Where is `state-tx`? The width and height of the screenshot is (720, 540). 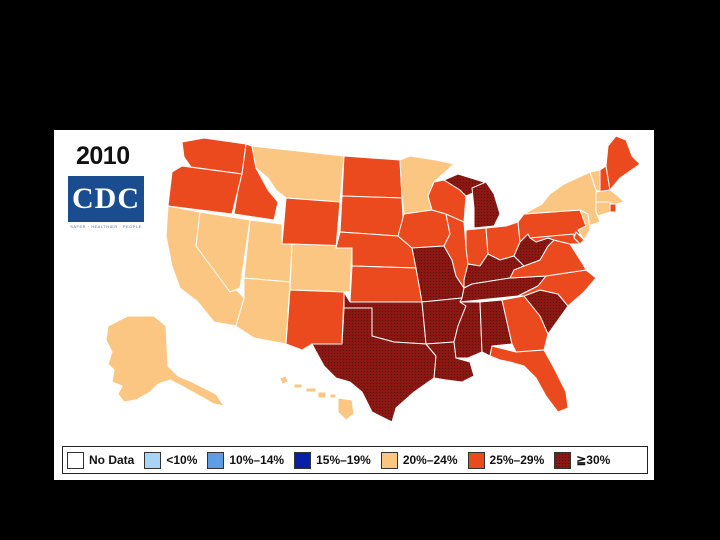 state-tx is located at coordinates (374, 365).